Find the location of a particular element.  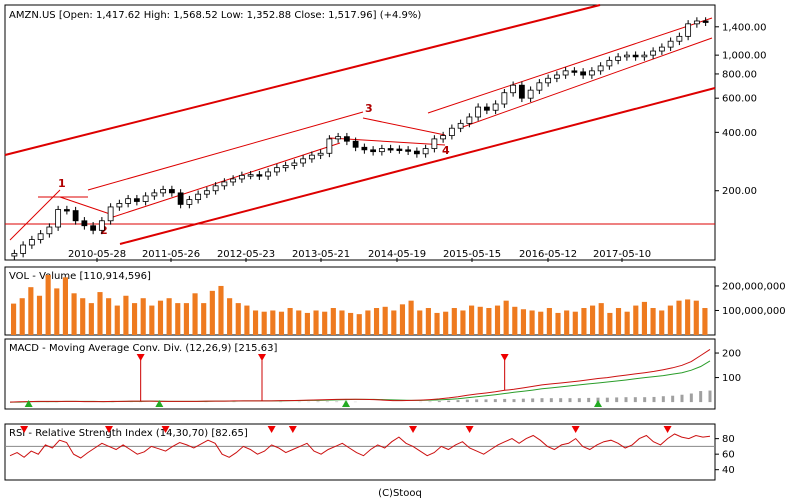

macd-panel-frame is located at coordinates (360, 374).